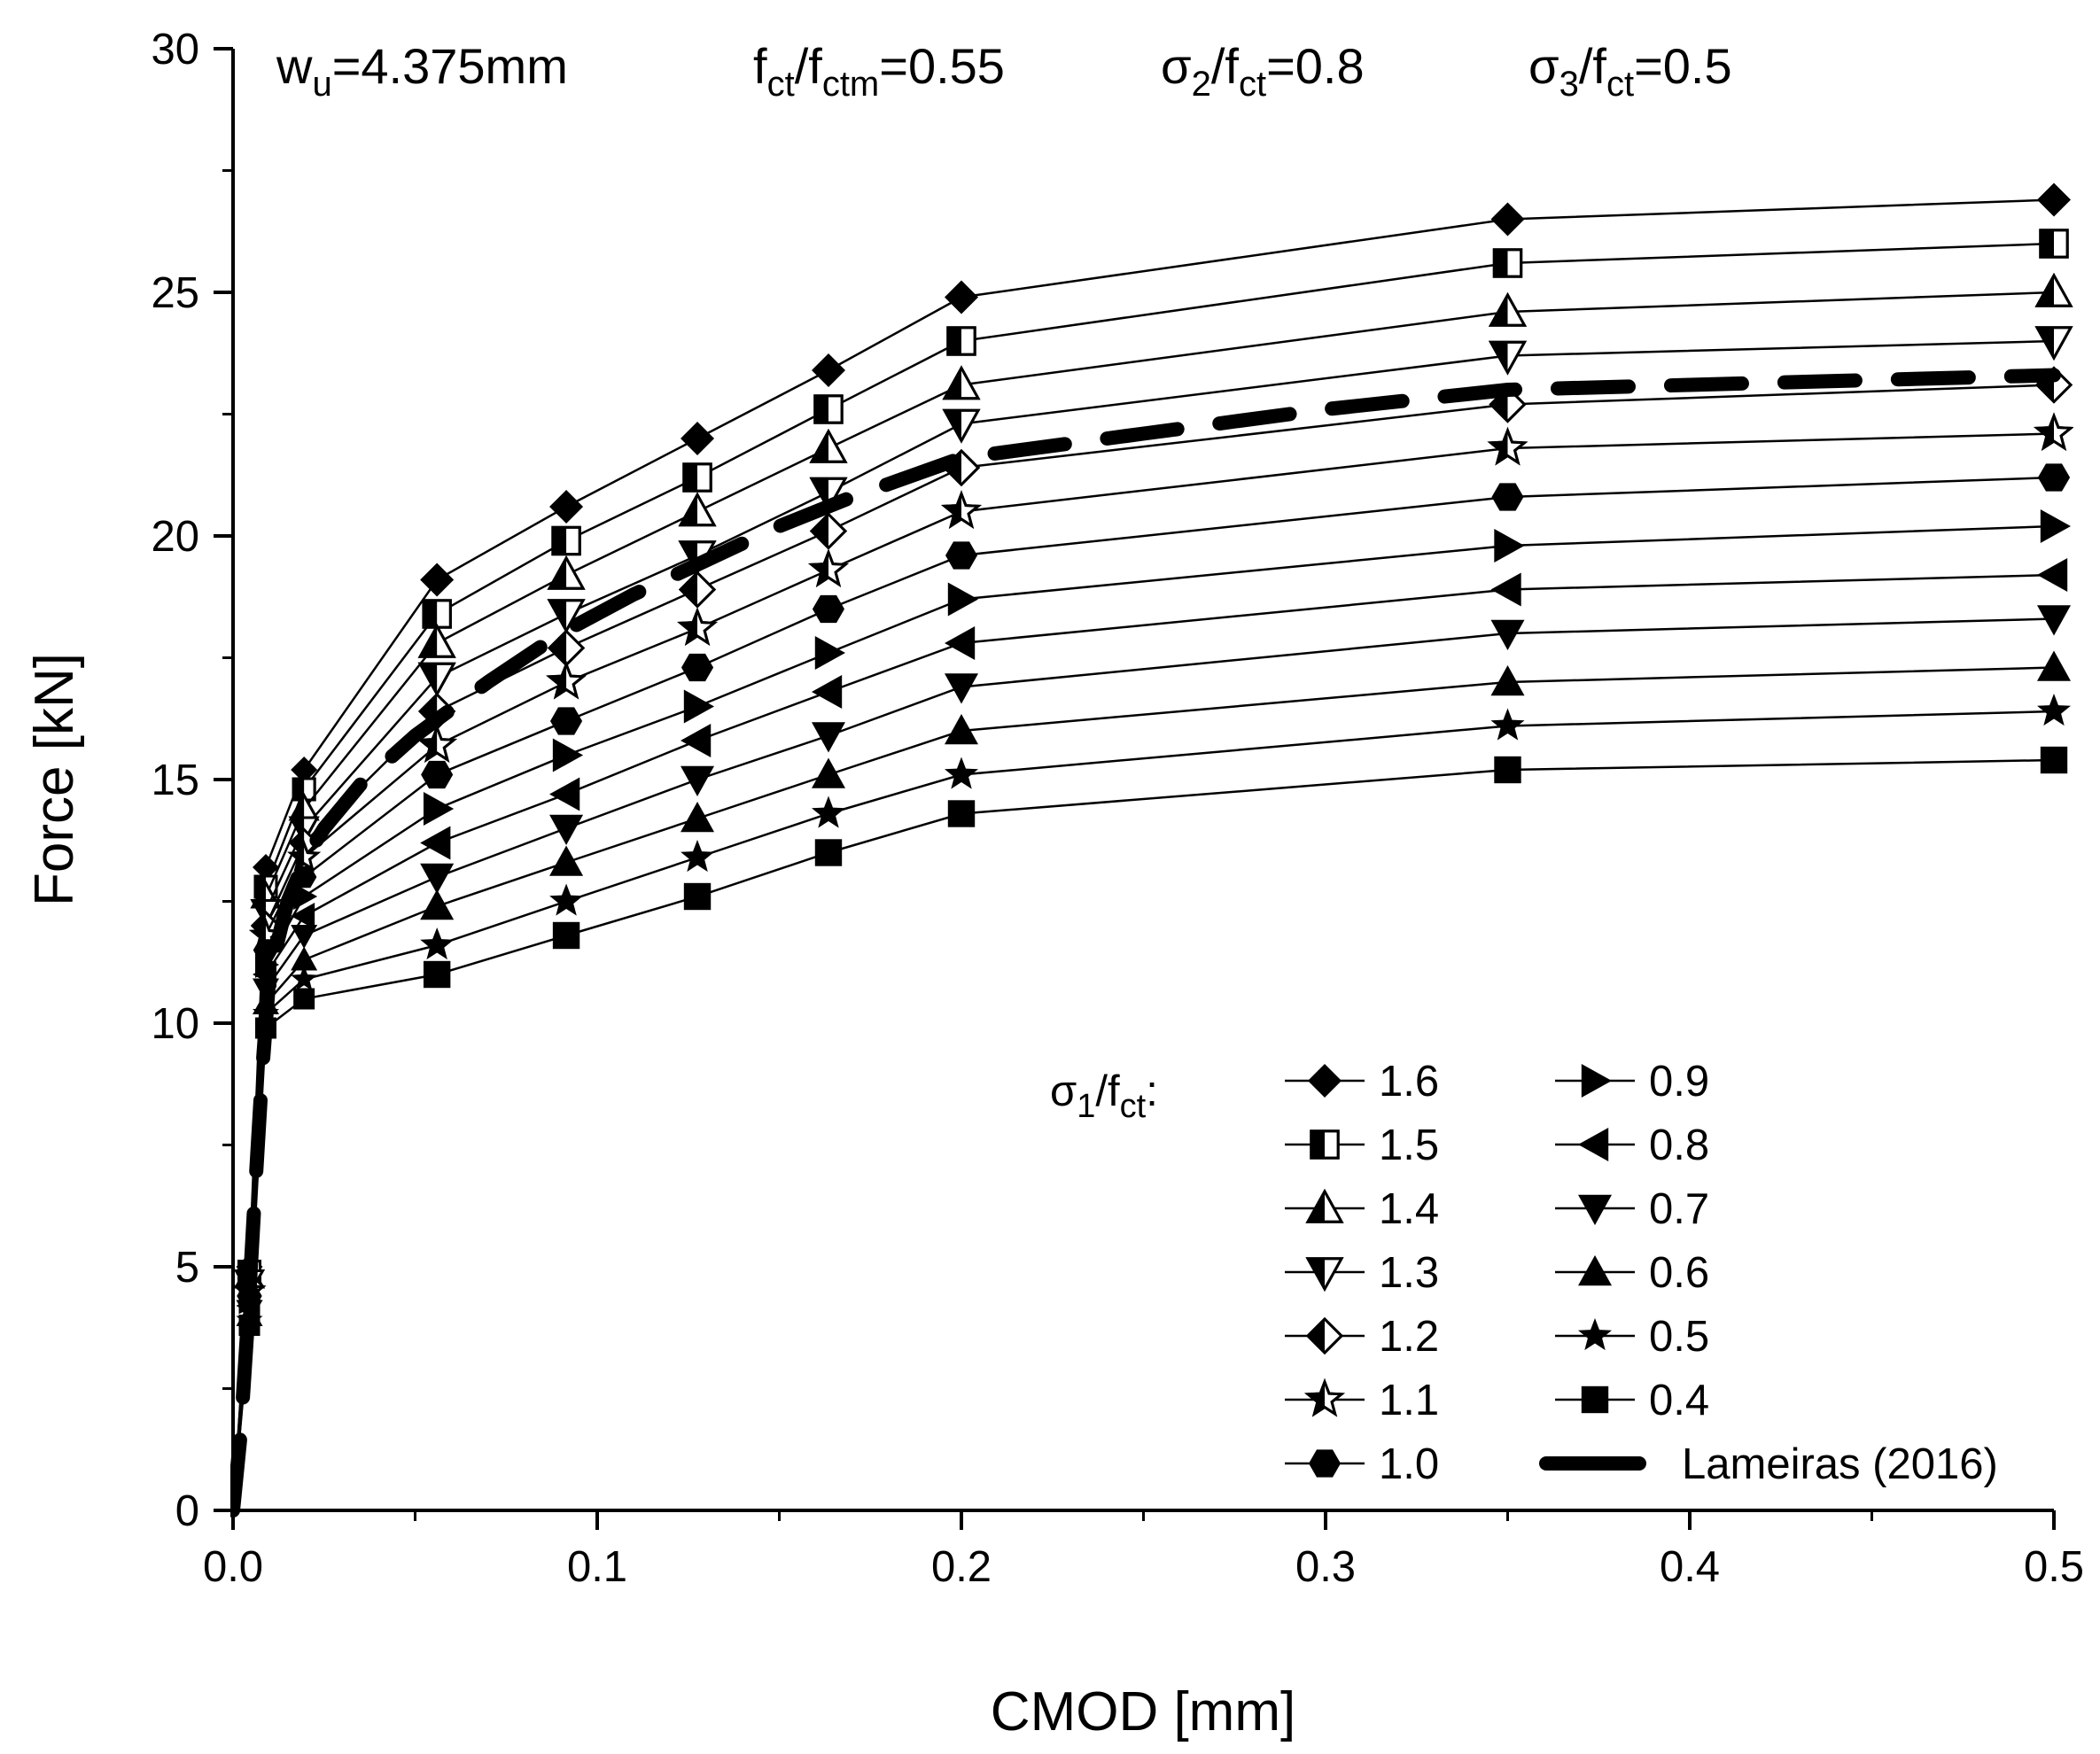 The width and height of the screenshot is (2100, 1754). What do you see at coordinates (961, 1567) in the screenshot?
I see `x-tick-label: 0.2` at bounding box center [961, 1567].